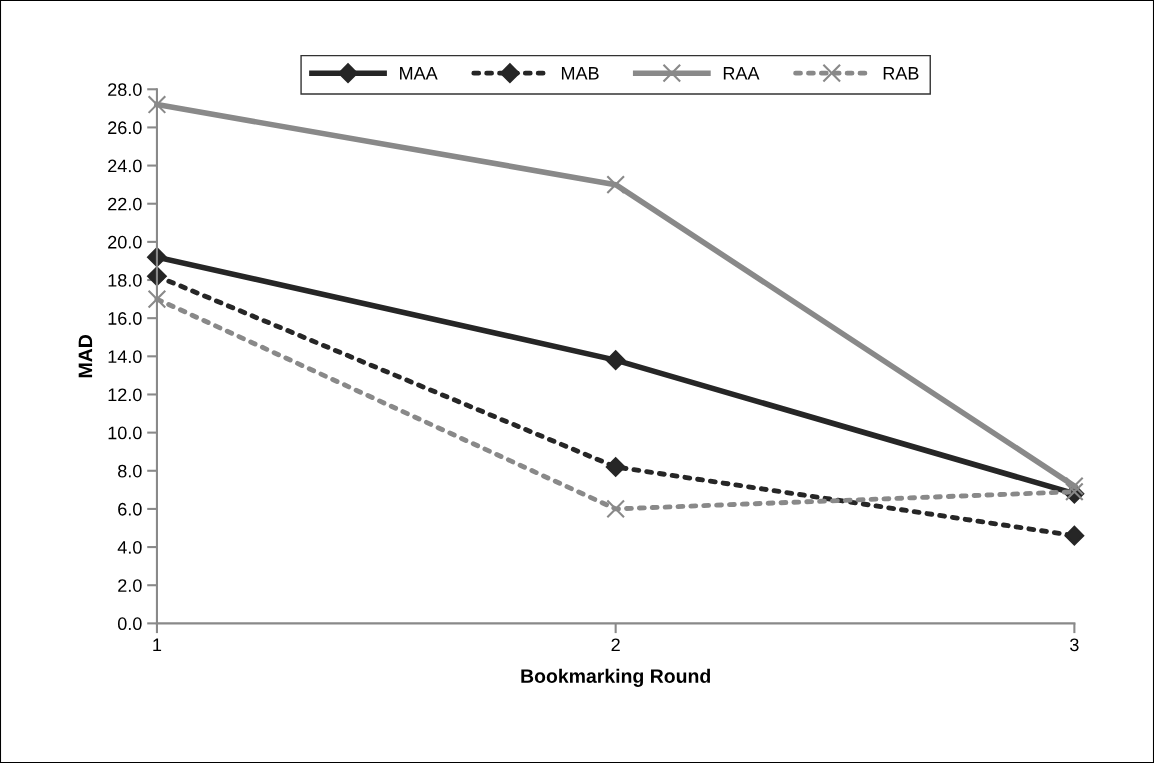  I want to click on y-axis-title: MAD, so click(85, 356).